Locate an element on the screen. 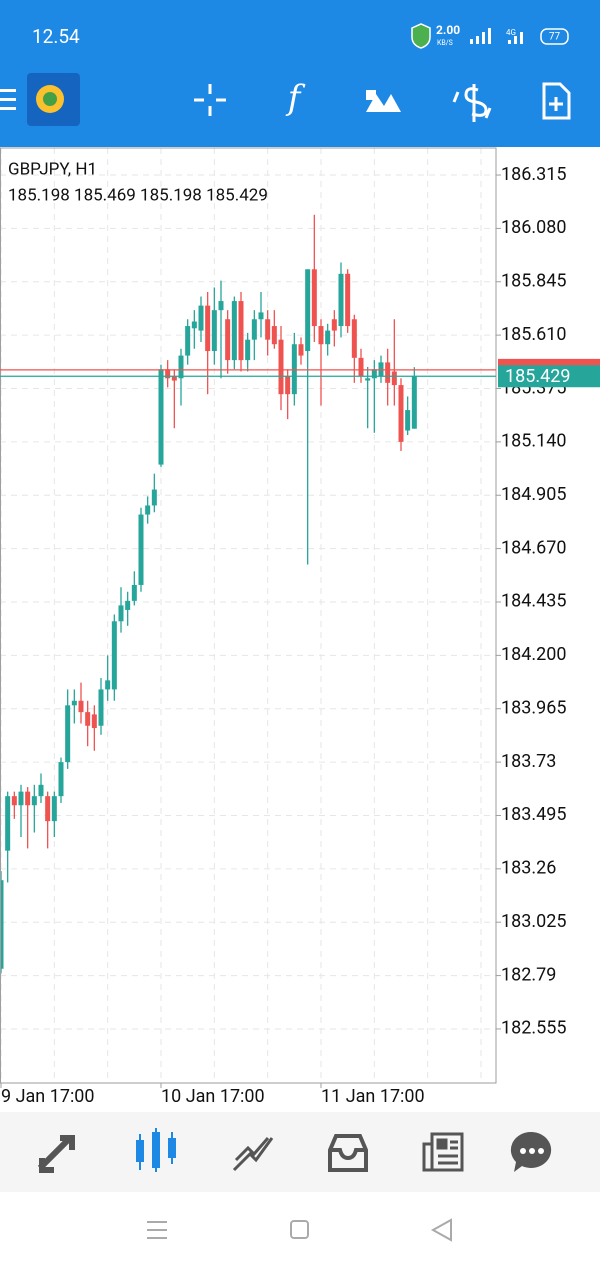 Image resolution: width=600 pixels, height=1267 pixels. y-tick-label: 183.26 is located at coordinates (528, 868).